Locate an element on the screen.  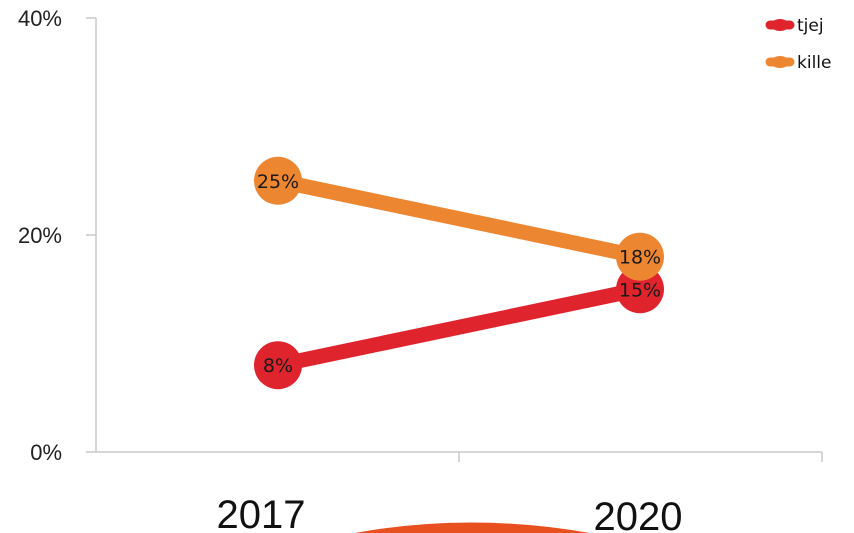
series-line-kille is located at coordinates (459, 219).